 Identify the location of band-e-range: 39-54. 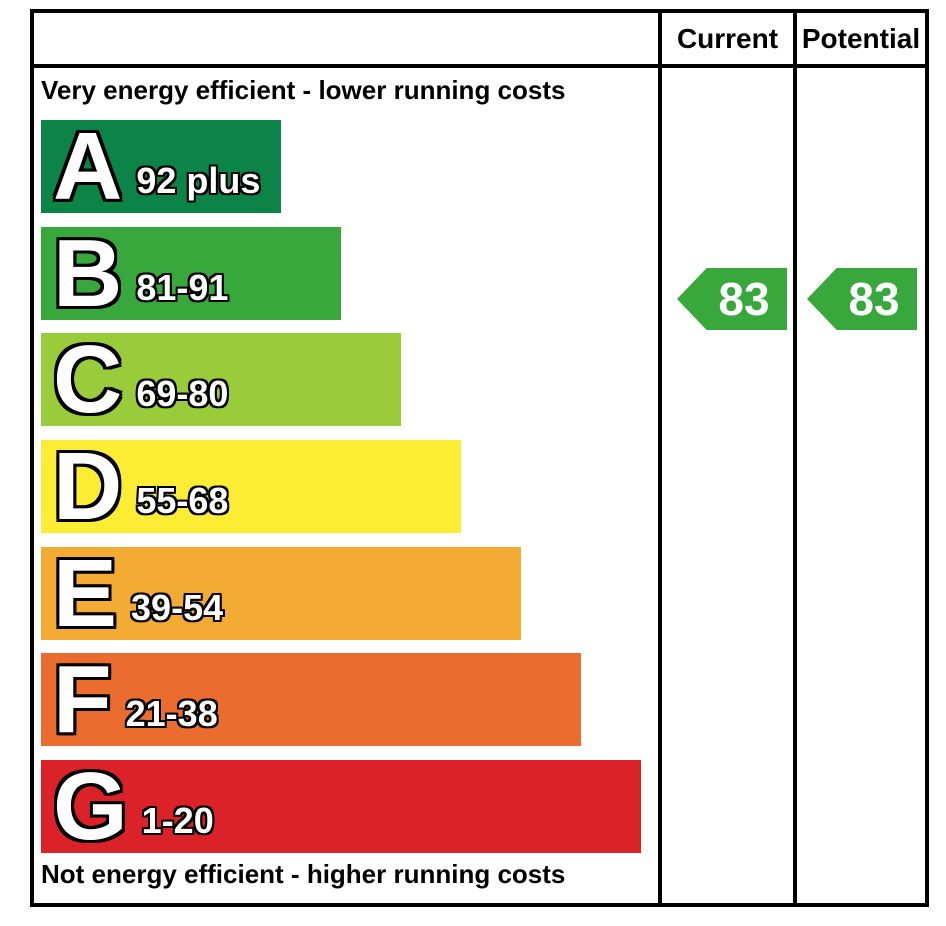
(177, 607).